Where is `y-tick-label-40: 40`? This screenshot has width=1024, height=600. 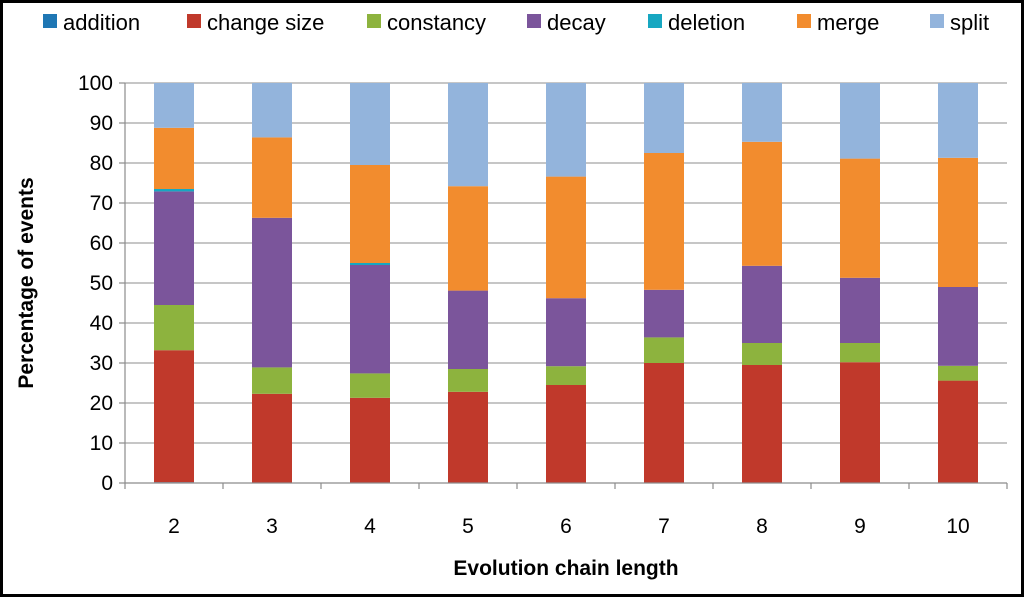 y-tick-label-40: 40 is located at coordinates (101, 323).